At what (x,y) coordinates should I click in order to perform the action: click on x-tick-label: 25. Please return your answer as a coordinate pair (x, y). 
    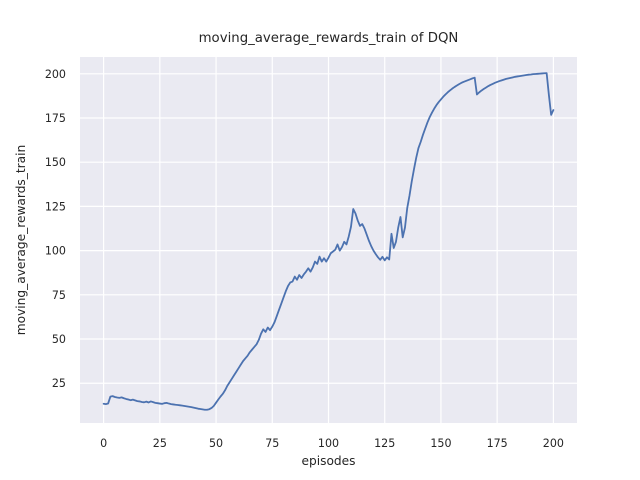
    Looking at the image, I should click on (160, 443).